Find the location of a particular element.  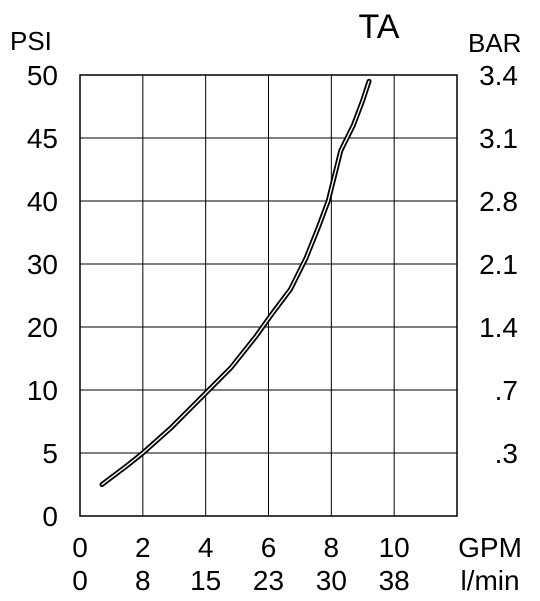

chart-title: TA is located at coordinates (379, 27).